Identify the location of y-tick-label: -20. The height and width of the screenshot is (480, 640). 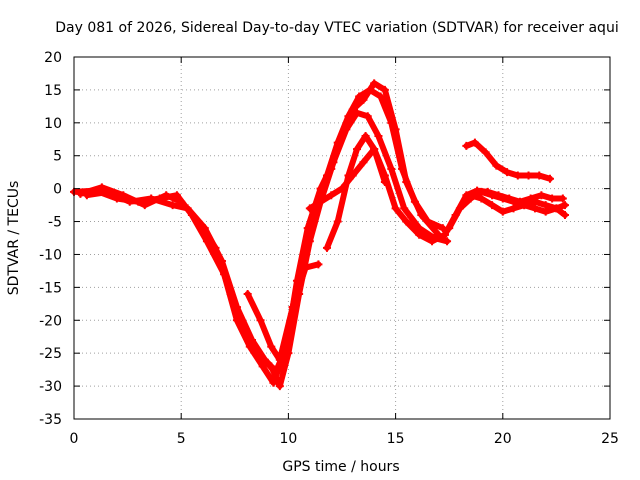
(50, 321).